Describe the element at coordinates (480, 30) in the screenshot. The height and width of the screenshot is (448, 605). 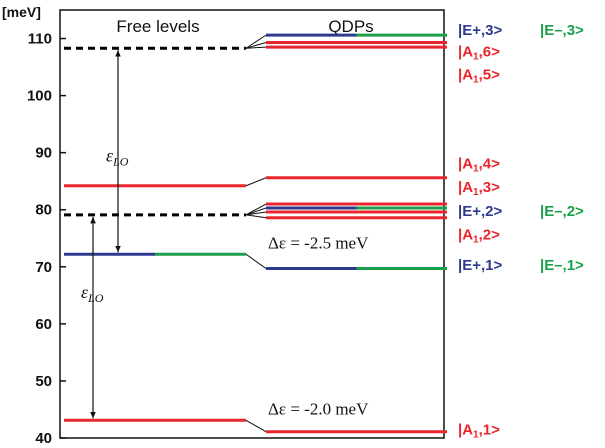
I see `state-label: |E+,3>` at that location.